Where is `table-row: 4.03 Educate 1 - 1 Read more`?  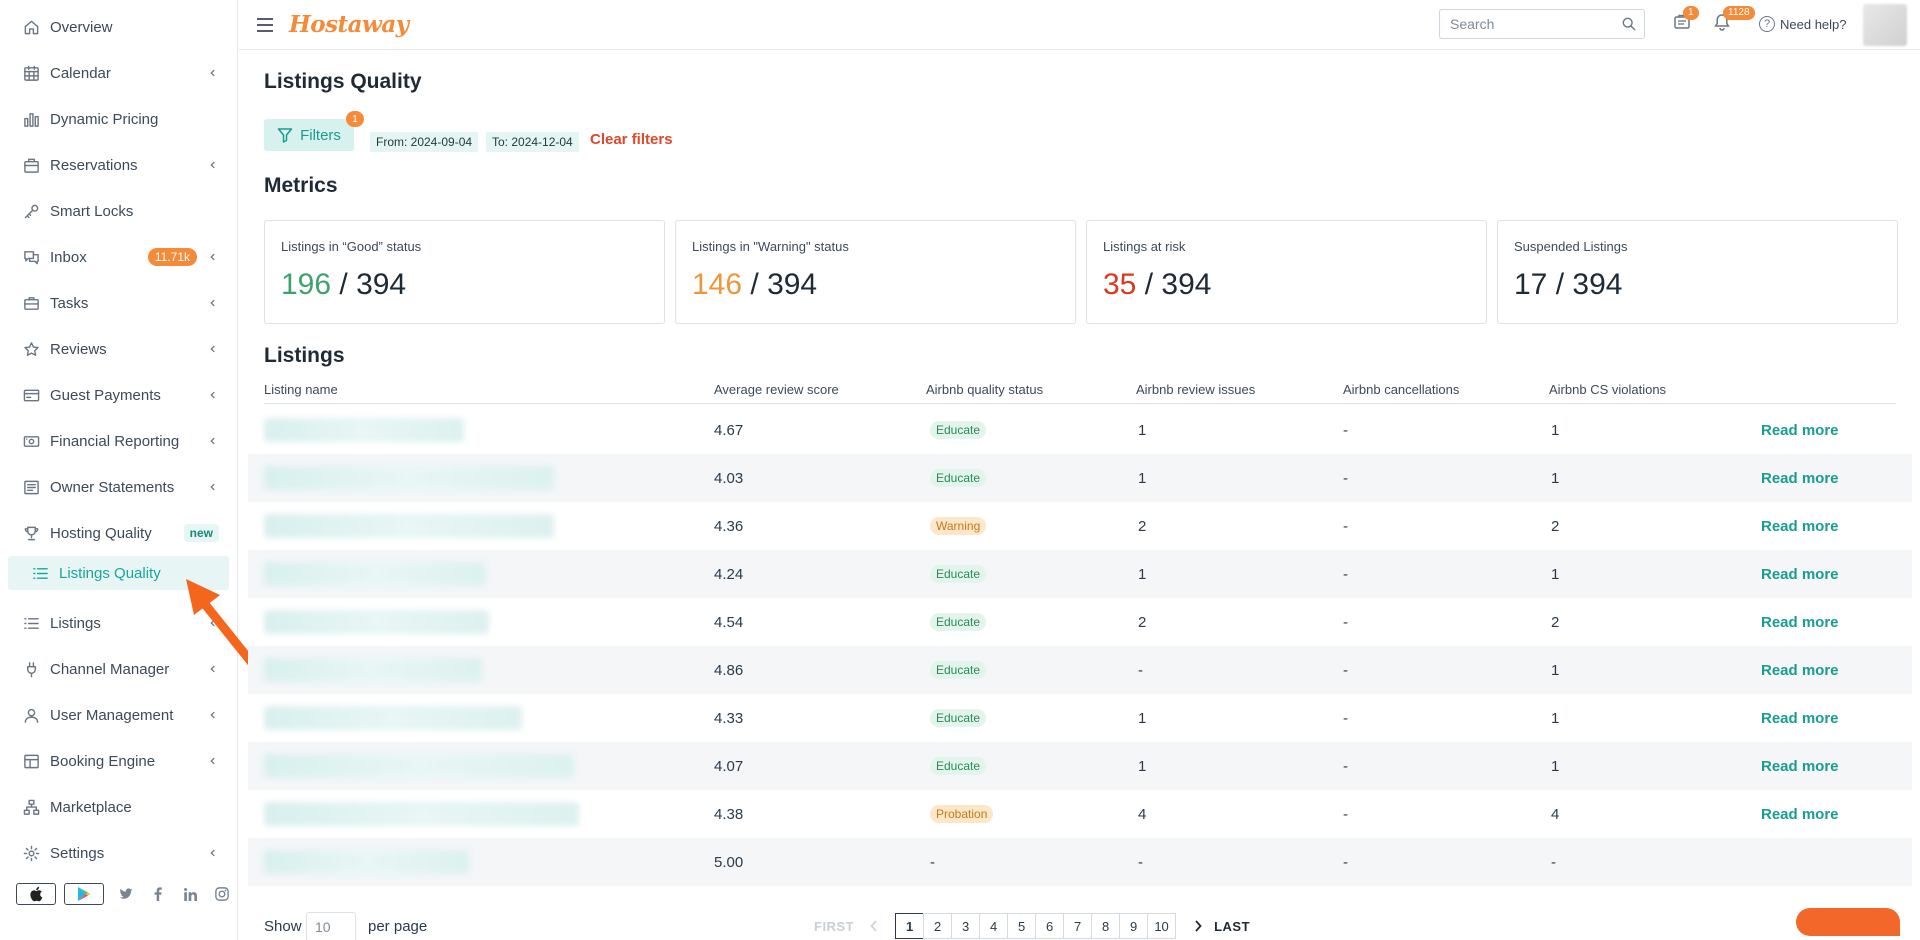
table-row: 4.03 Educate 1 - 1 Read more is located at coordinates (1080, 478).